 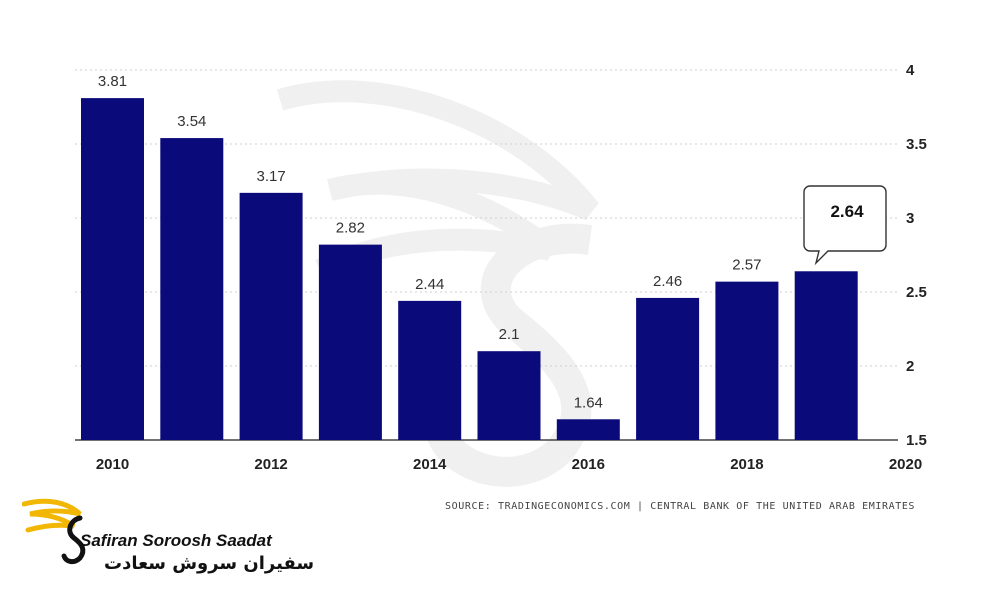 I want to click on x-tick-label: 2014, so click(x=430, y=464).